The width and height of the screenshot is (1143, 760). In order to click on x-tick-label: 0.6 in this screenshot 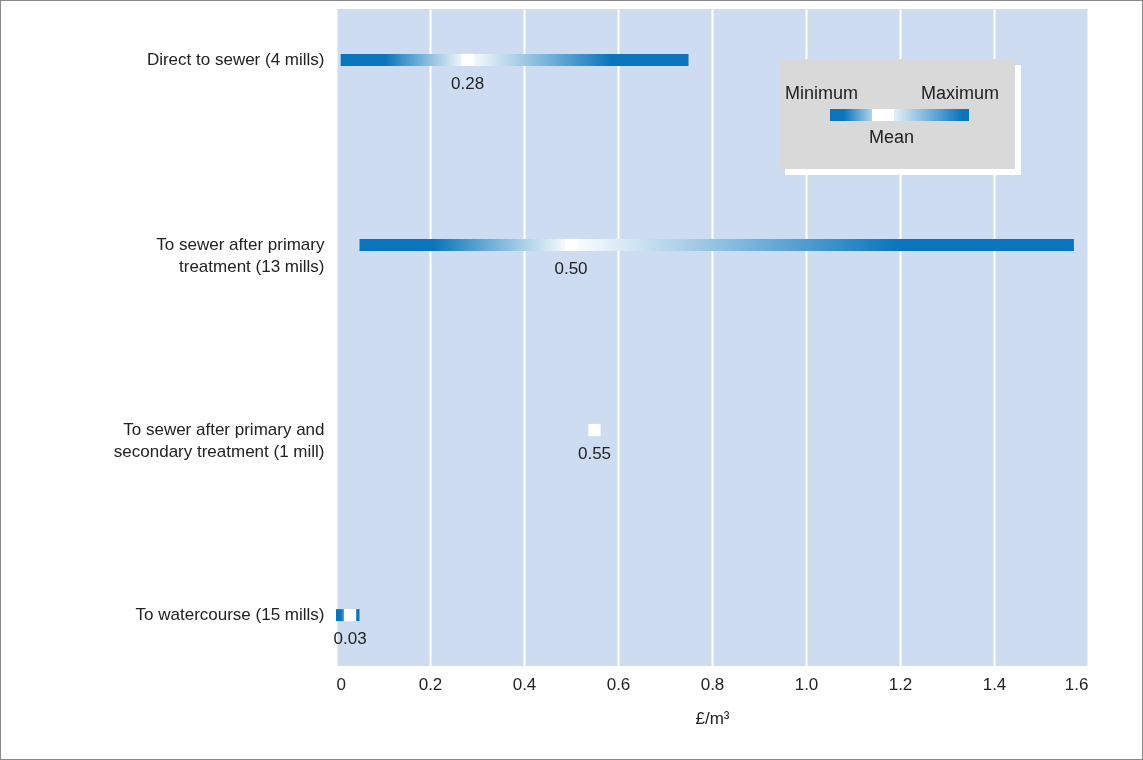, I will do `click(618, 684)`.